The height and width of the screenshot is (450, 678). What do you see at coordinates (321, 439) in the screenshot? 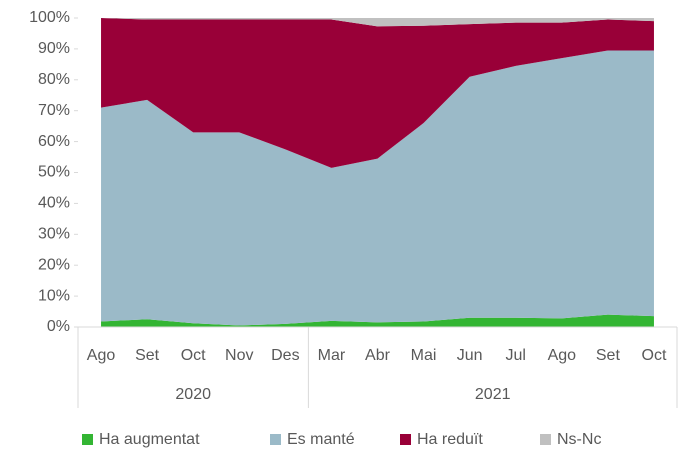
I see `legend-label: Es manté` at bounding box center [321, 439].